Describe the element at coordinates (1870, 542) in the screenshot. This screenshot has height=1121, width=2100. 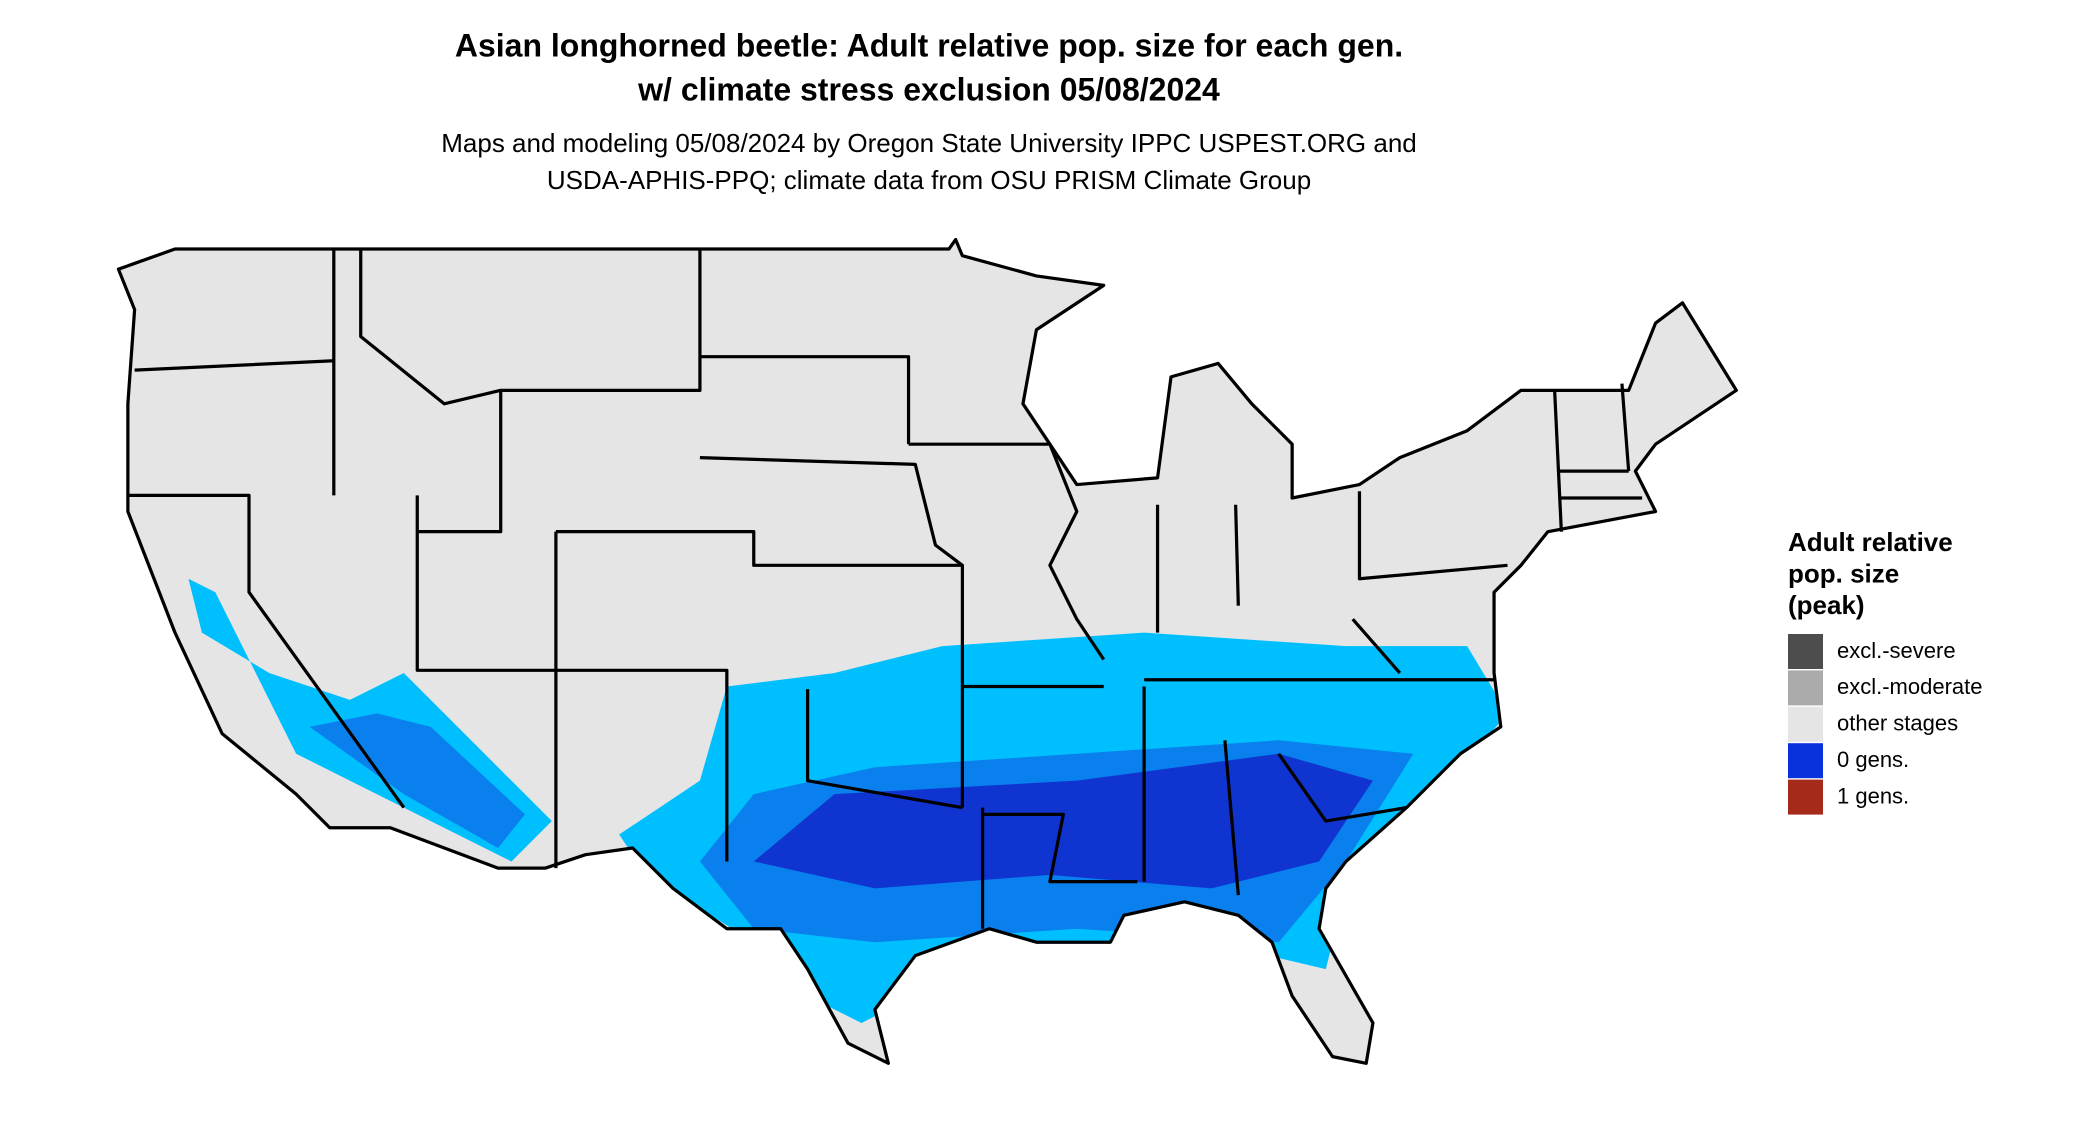
I see `legend-title: Adult relative` at that location.